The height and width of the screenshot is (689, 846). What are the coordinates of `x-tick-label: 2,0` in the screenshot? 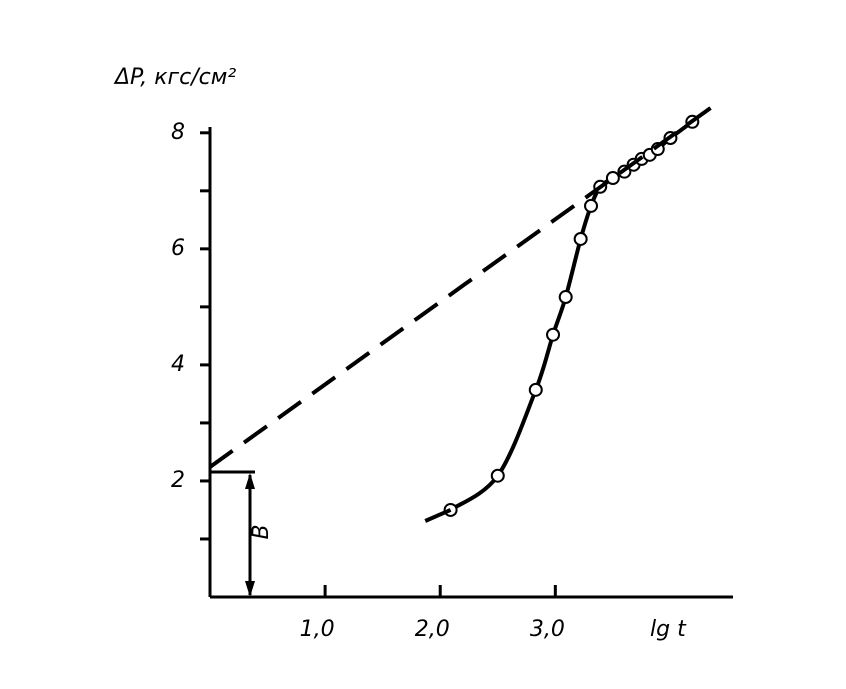 It's located at (432, 629).